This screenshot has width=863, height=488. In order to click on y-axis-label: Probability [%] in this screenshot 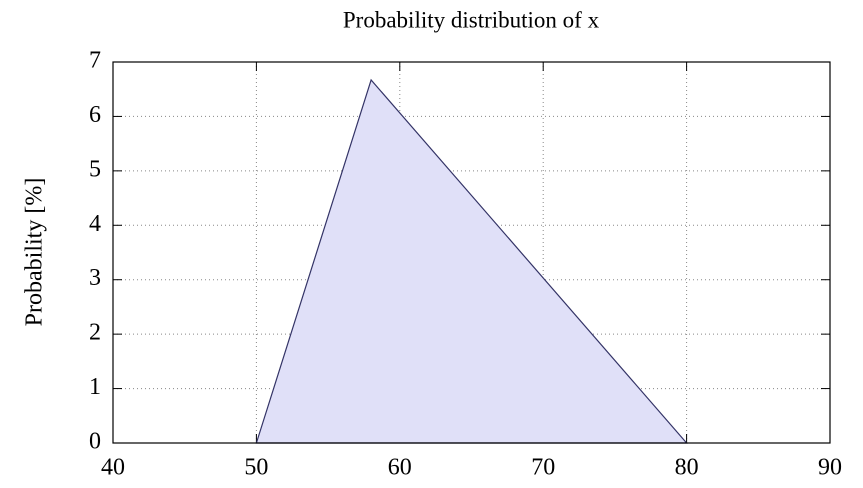, I will do `click(35, 252)`.